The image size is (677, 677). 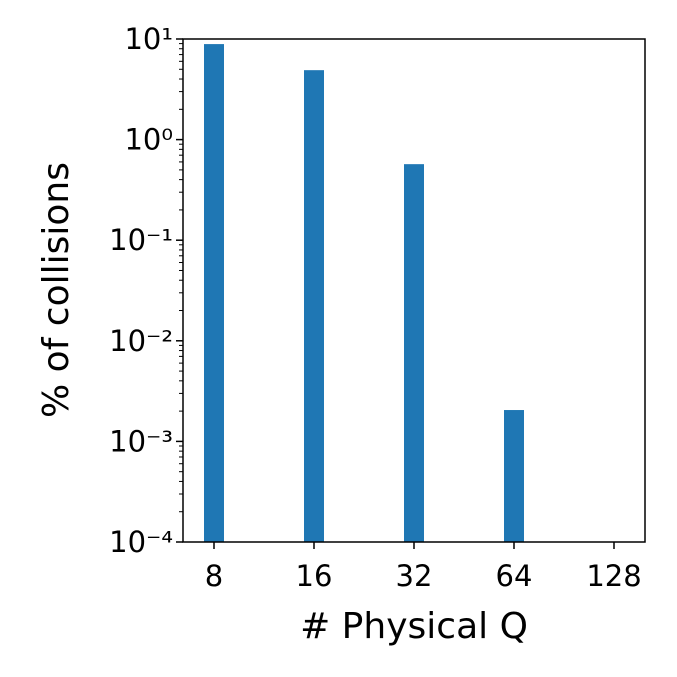 I want to click on x-tick-label: 8, so click(x=214, y=576).